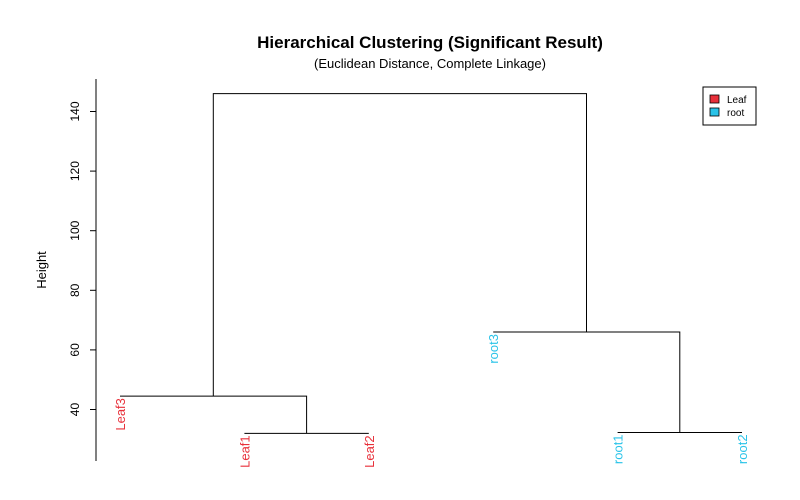 The width and height of the screenshot is (800, 500). I want to click on y-tick-label: 40, so click(75, 410).